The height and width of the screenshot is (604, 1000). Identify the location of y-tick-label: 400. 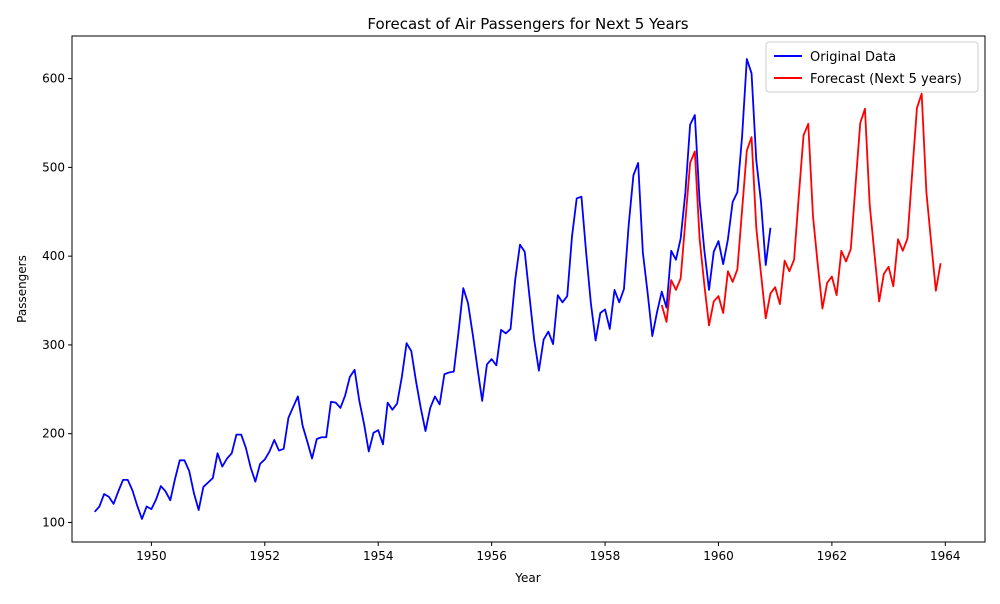
(53, 256).